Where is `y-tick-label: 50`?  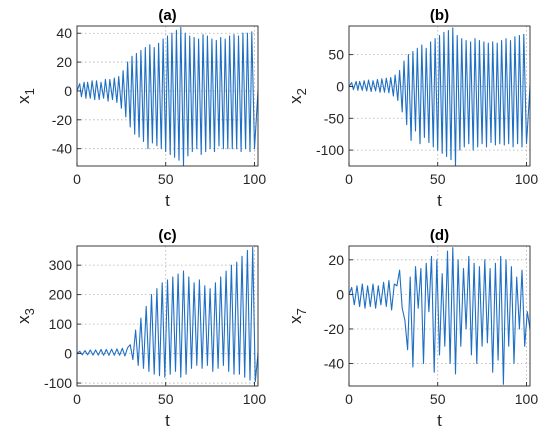 y-tick-label: 50 is located at coordinates (336, 55).